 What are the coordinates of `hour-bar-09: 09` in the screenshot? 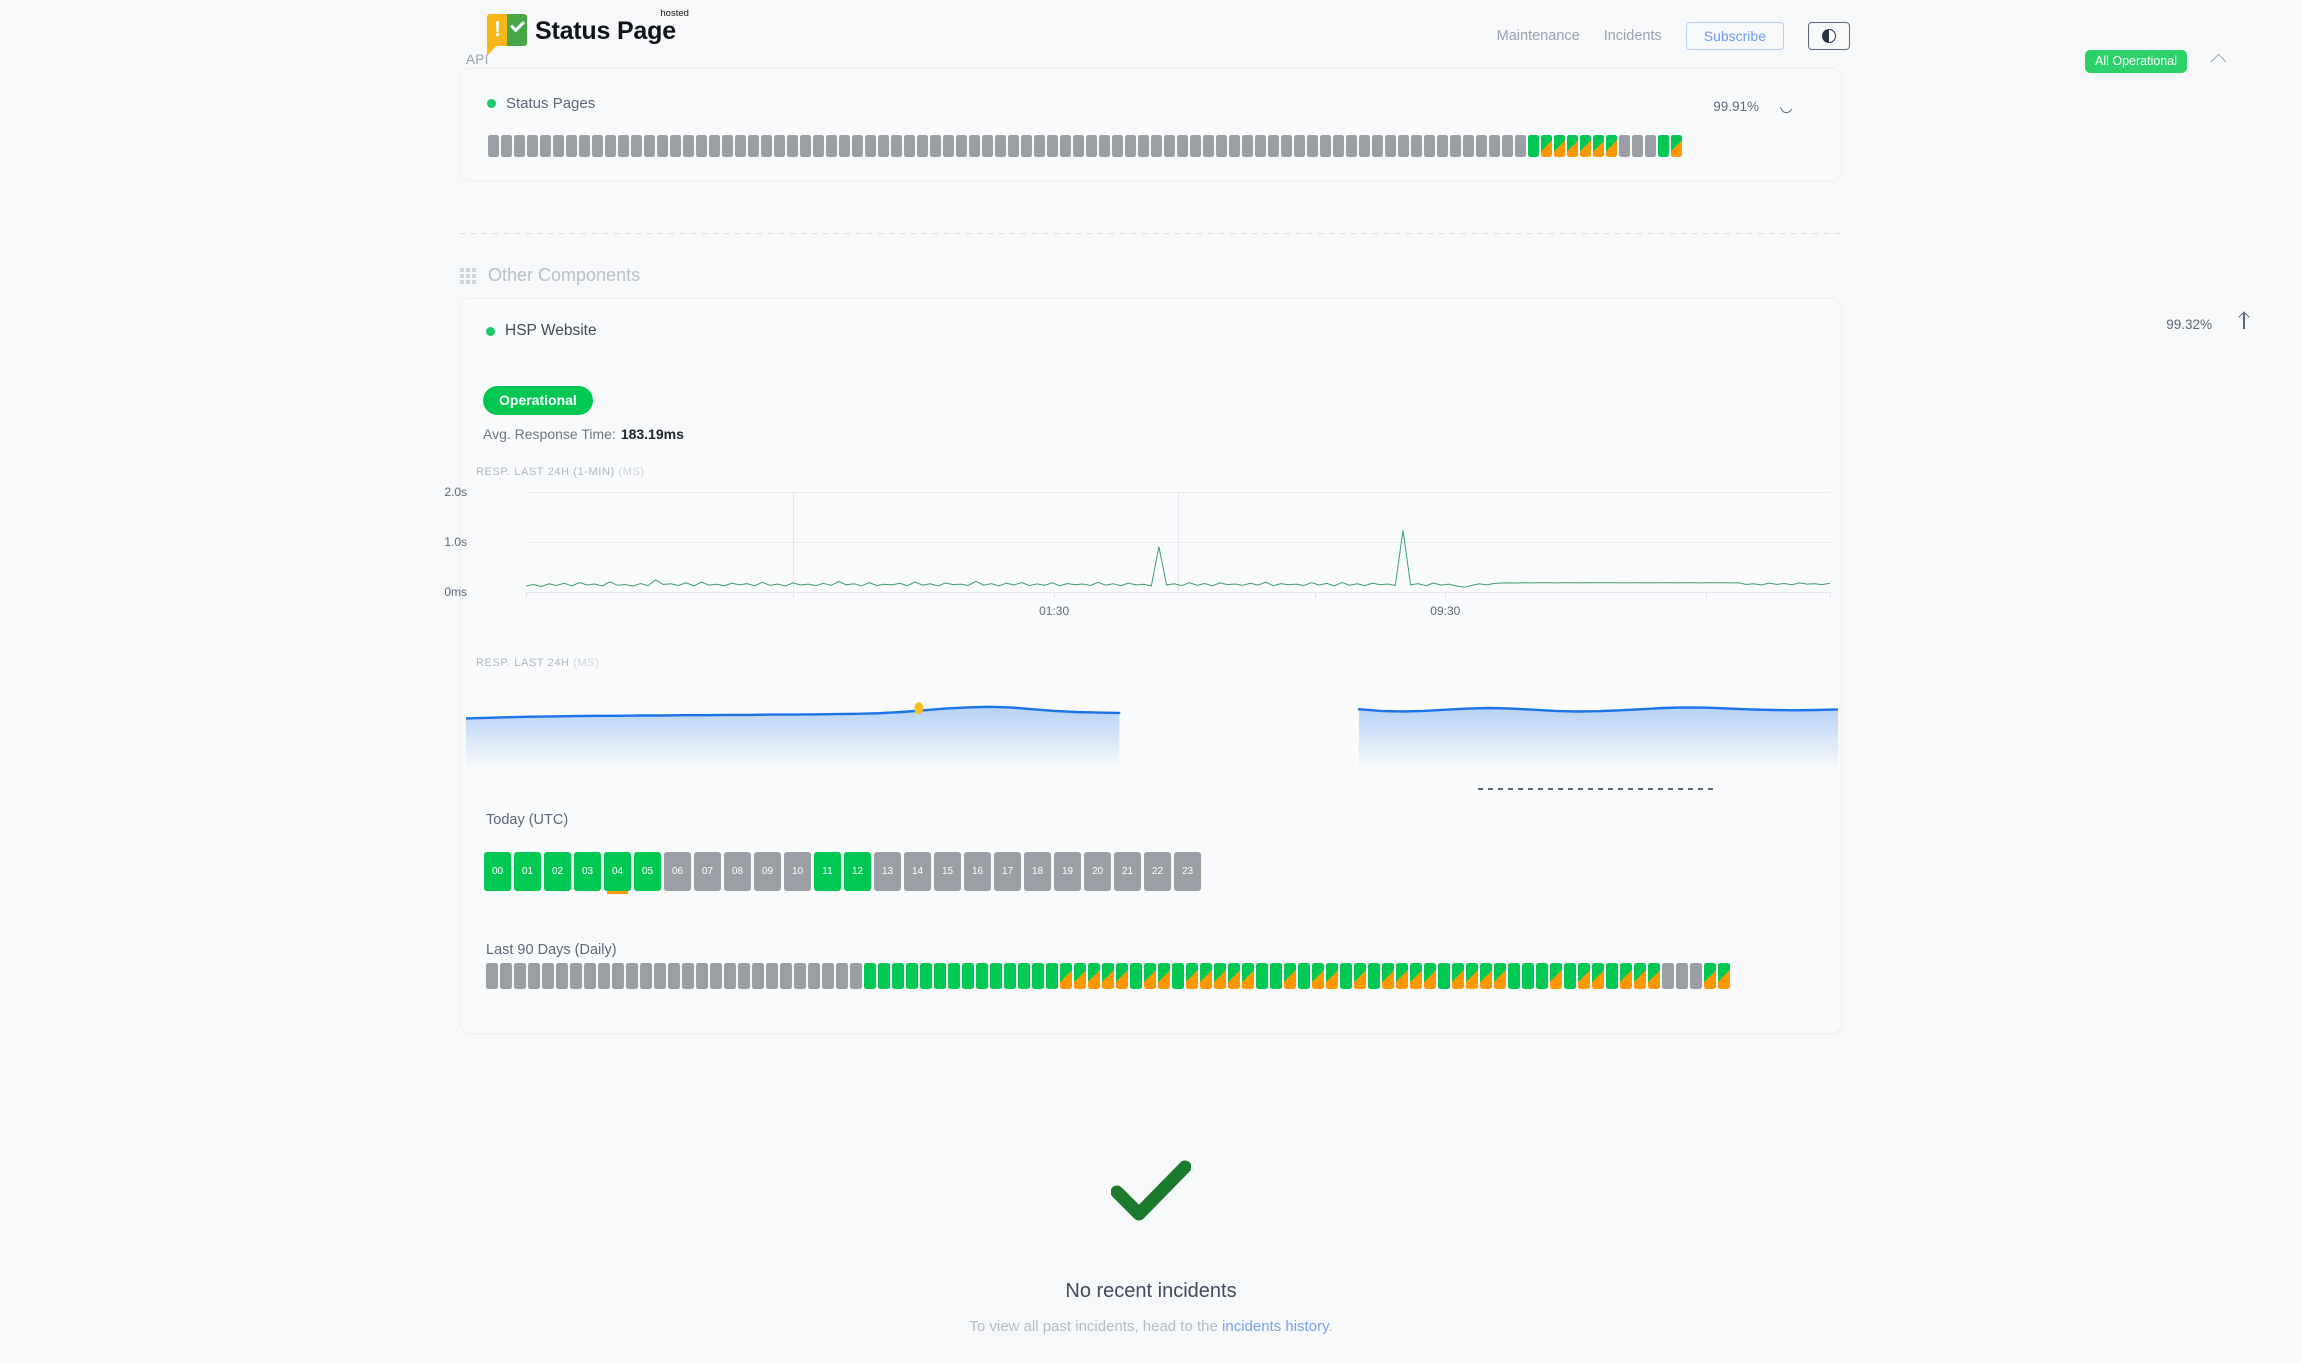 It's located at (767, 871).